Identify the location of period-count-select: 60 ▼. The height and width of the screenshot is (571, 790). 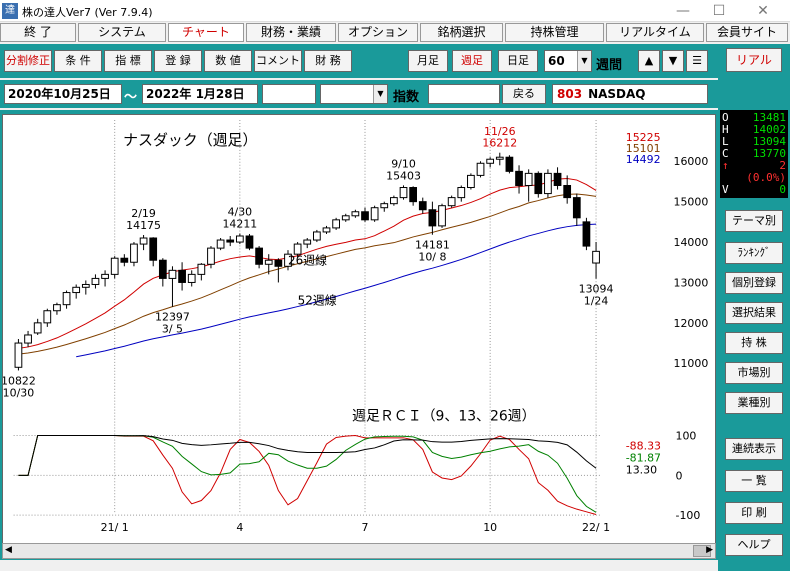
(568, 61).